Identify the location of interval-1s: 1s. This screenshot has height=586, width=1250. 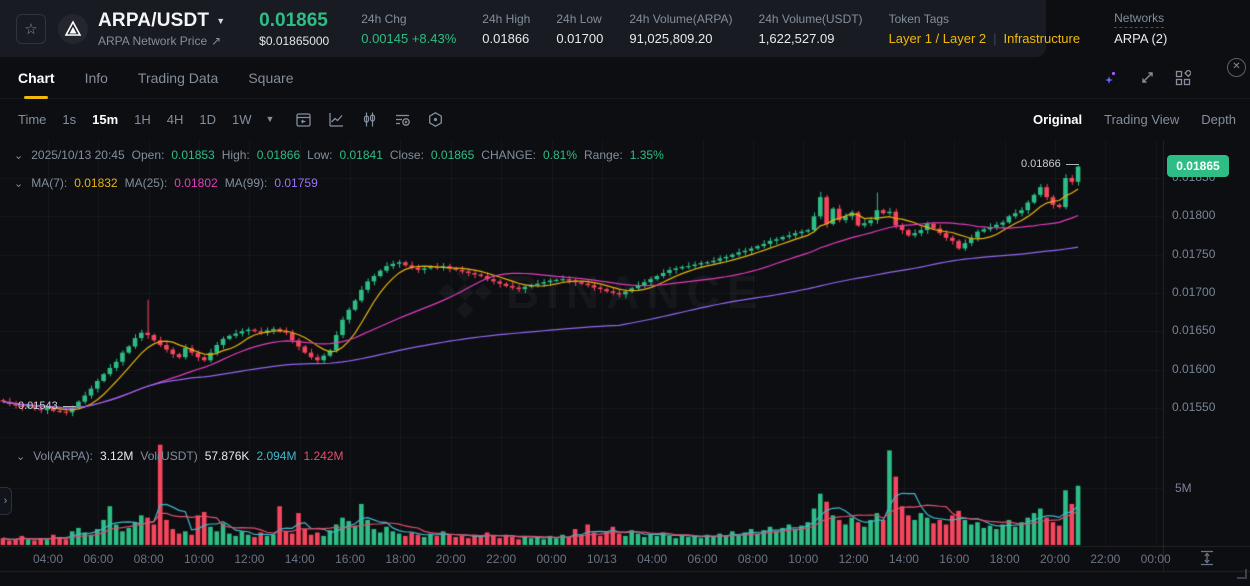
(69, 119).